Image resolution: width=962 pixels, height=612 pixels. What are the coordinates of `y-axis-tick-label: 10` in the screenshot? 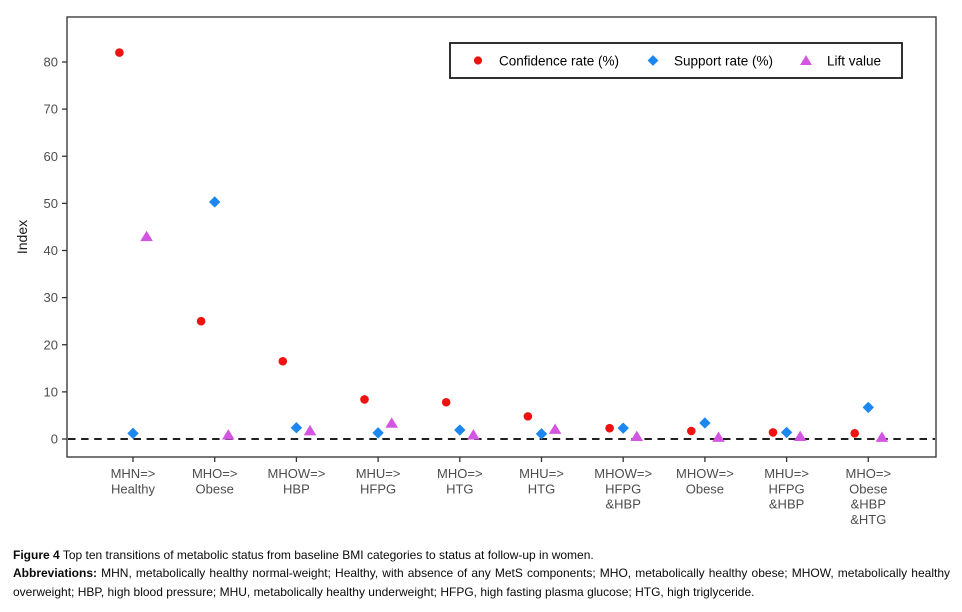 It's located at (51, 391).